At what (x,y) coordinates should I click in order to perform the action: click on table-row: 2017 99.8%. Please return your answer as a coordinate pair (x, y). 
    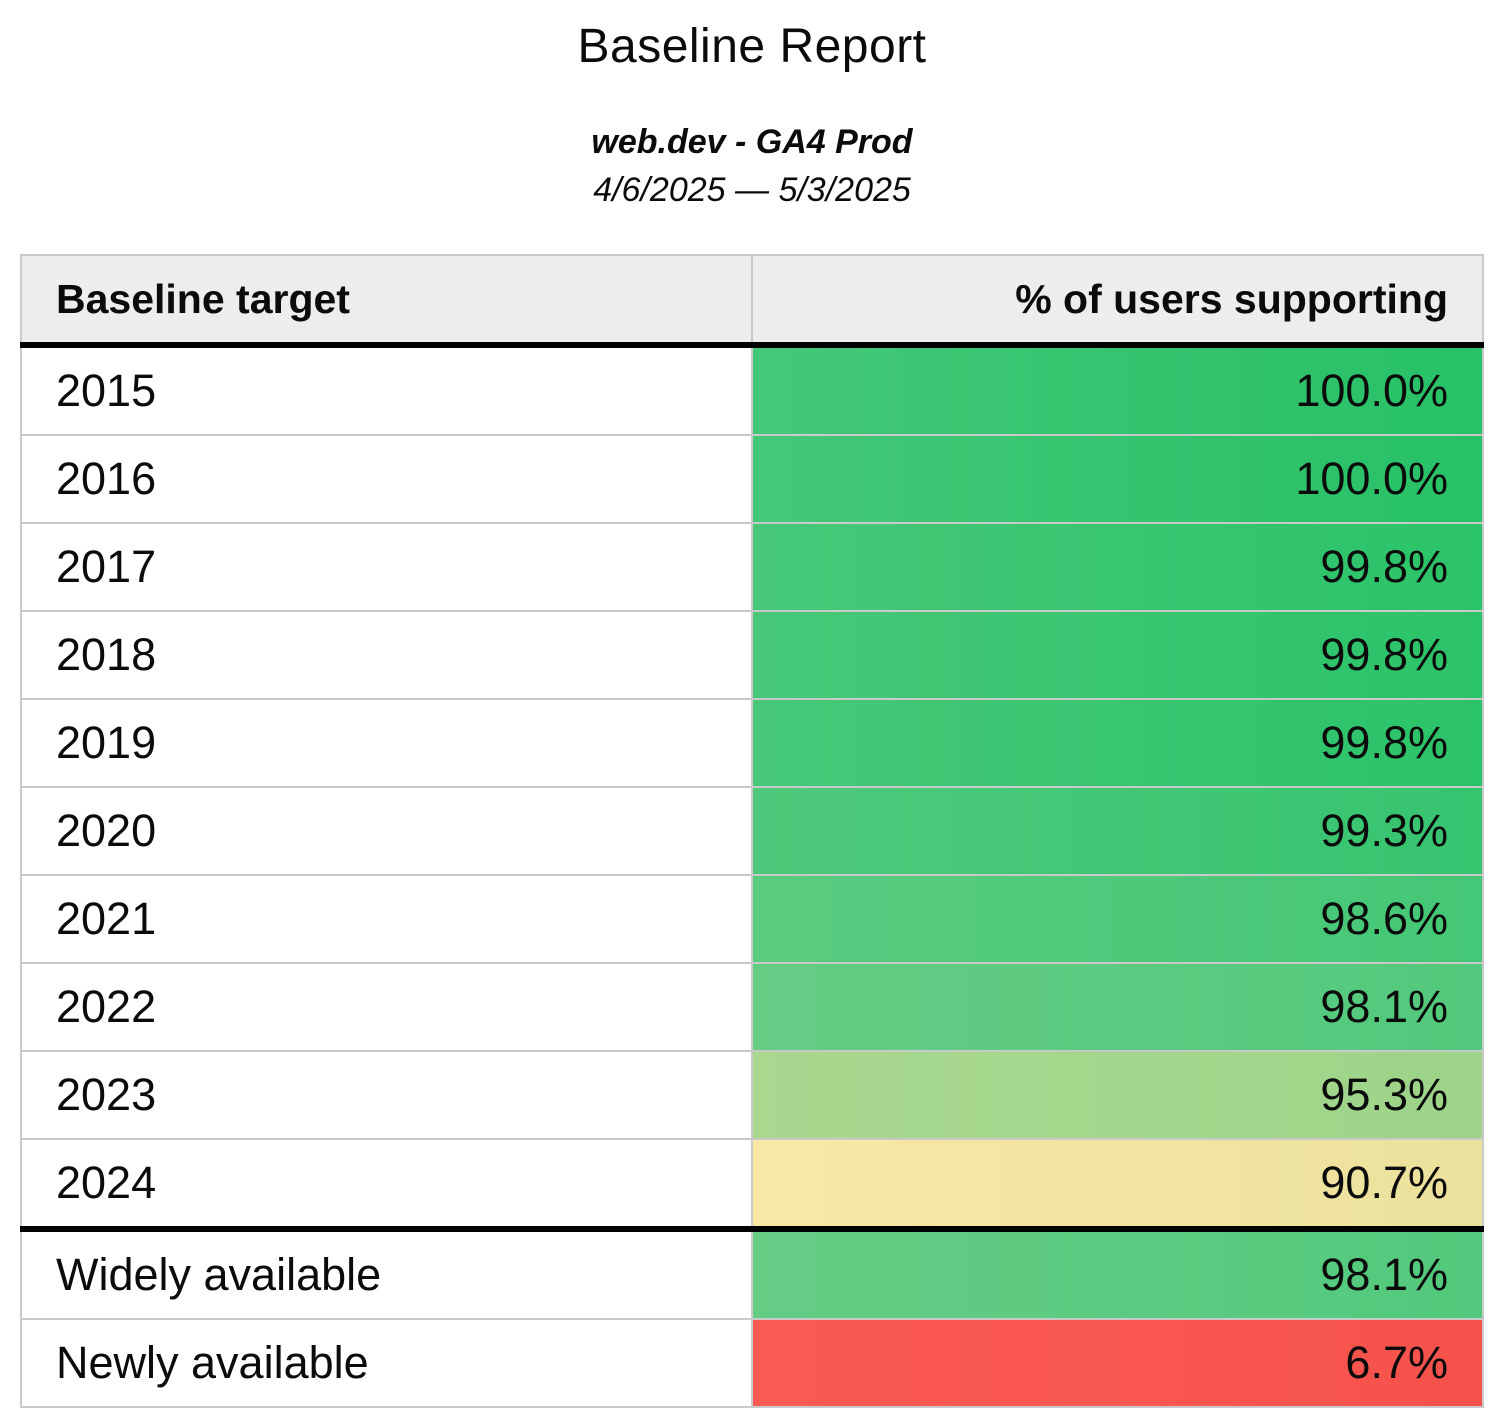
    Looking at the image, I should click on (752, 567).